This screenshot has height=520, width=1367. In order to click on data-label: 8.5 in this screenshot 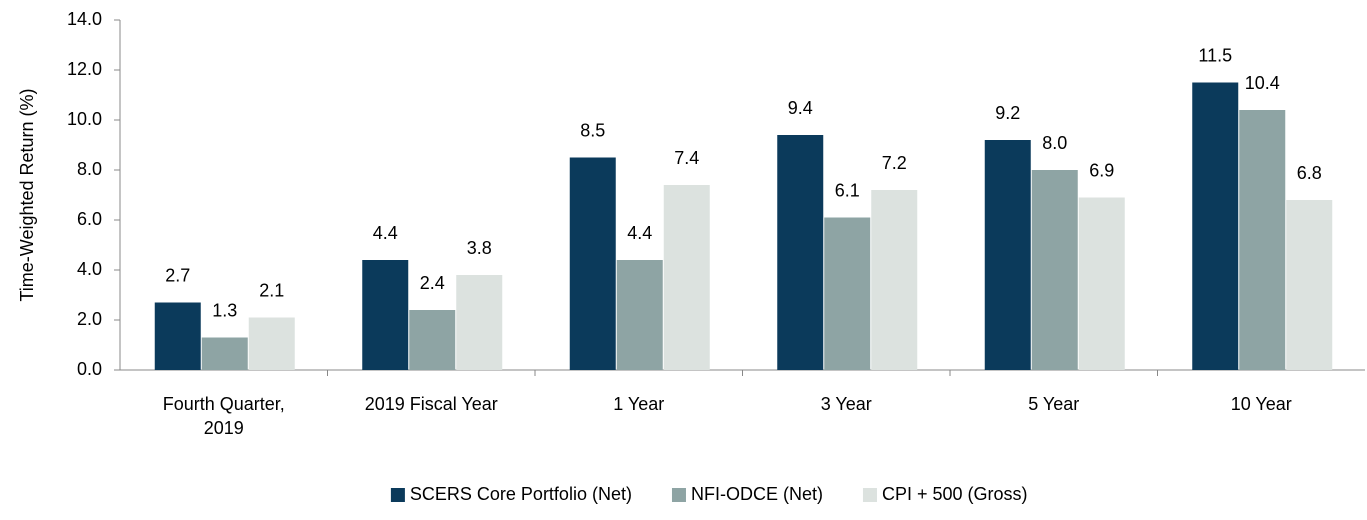, I will do `click(592, 130)`.